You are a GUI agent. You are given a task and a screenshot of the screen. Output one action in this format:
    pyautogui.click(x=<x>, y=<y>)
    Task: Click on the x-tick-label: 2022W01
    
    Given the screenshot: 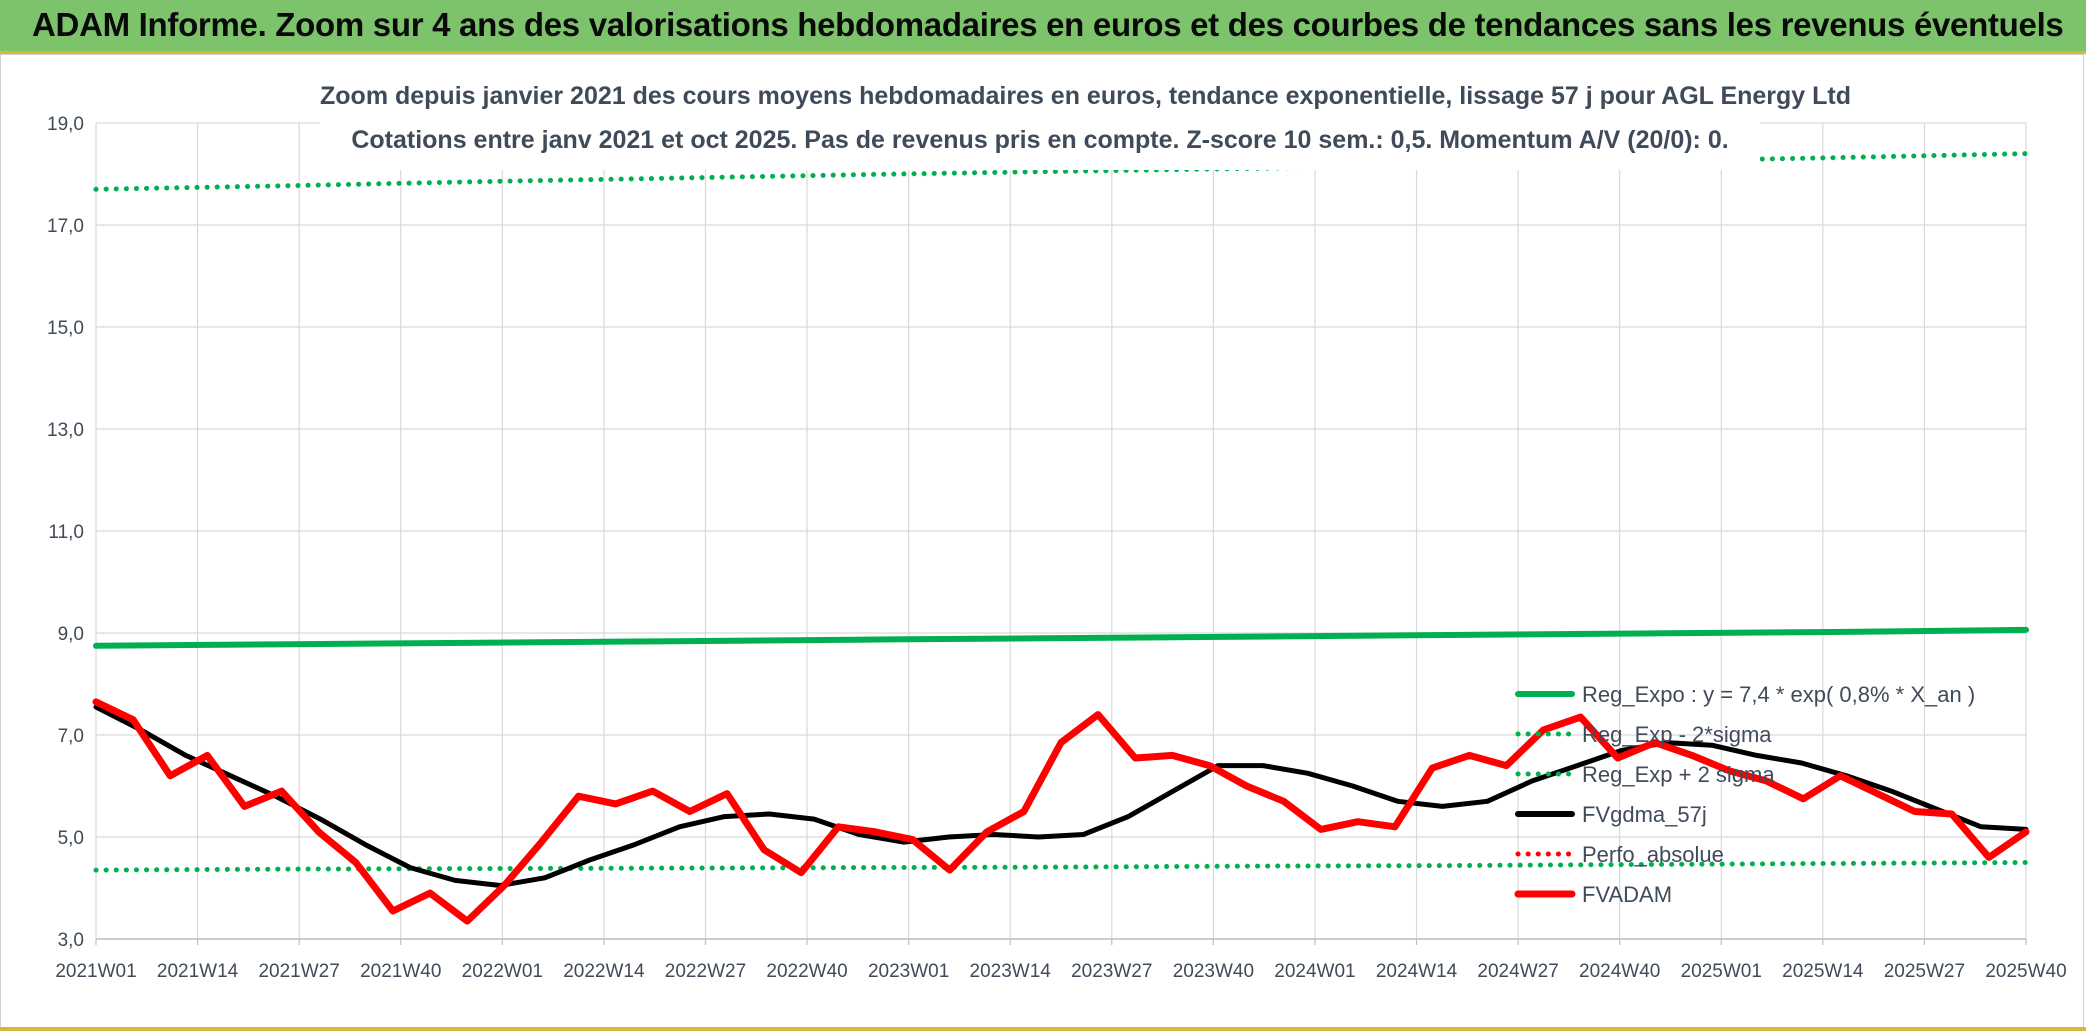 What is the action you would take?
    pyautogui.click(x=502, y=971)
    